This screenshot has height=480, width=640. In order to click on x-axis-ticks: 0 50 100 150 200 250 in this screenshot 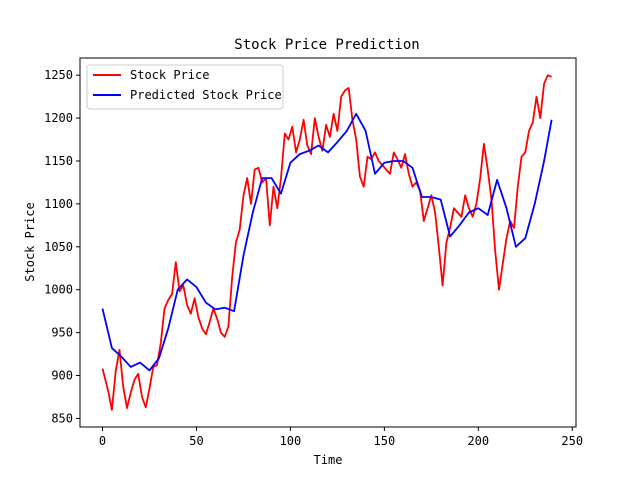, I will do `click(341, 437)`.